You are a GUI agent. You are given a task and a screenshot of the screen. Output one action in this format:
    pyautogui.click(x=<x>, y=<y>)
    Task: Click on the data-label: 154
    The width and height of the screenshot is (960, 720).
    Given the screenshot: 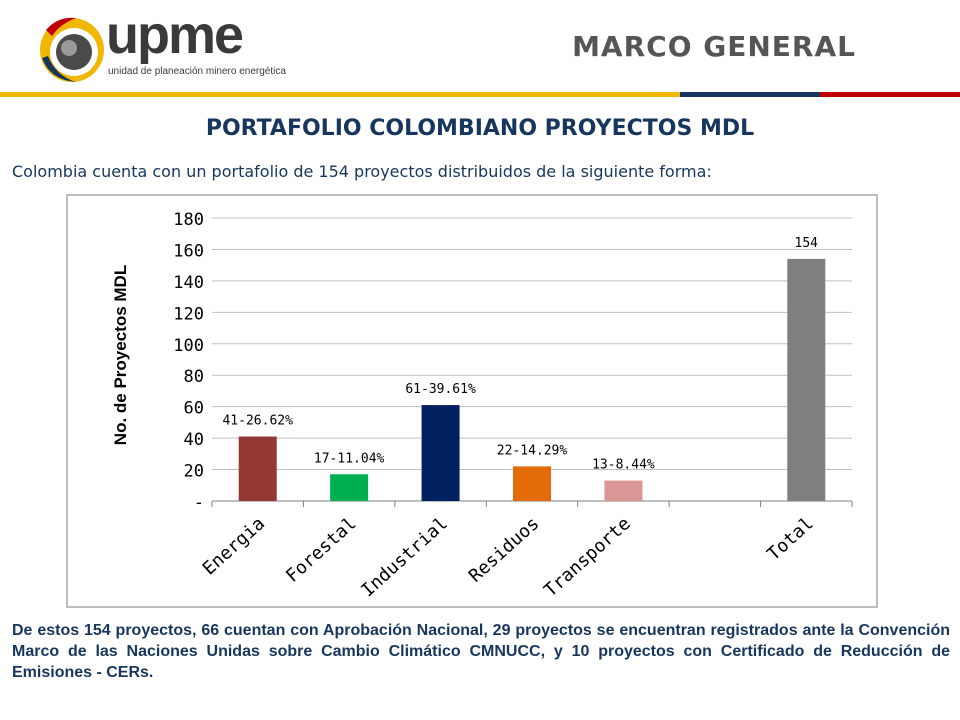 What is the action you would take?
    pyautogui.click(x=807, y=243)
    